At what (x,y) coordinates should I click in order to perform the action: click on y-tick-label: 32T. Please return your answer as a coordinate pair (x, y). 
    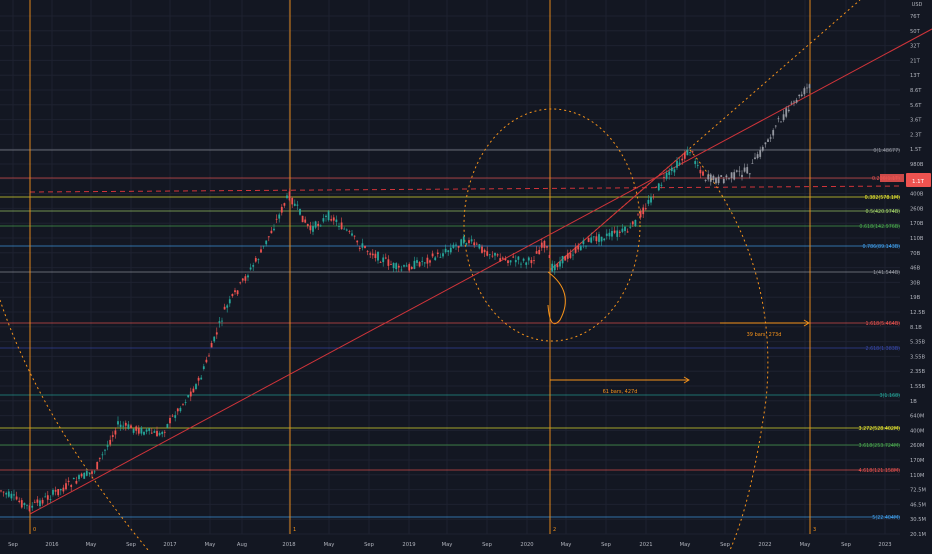
    Looking at the image, I should click on (915, 47).